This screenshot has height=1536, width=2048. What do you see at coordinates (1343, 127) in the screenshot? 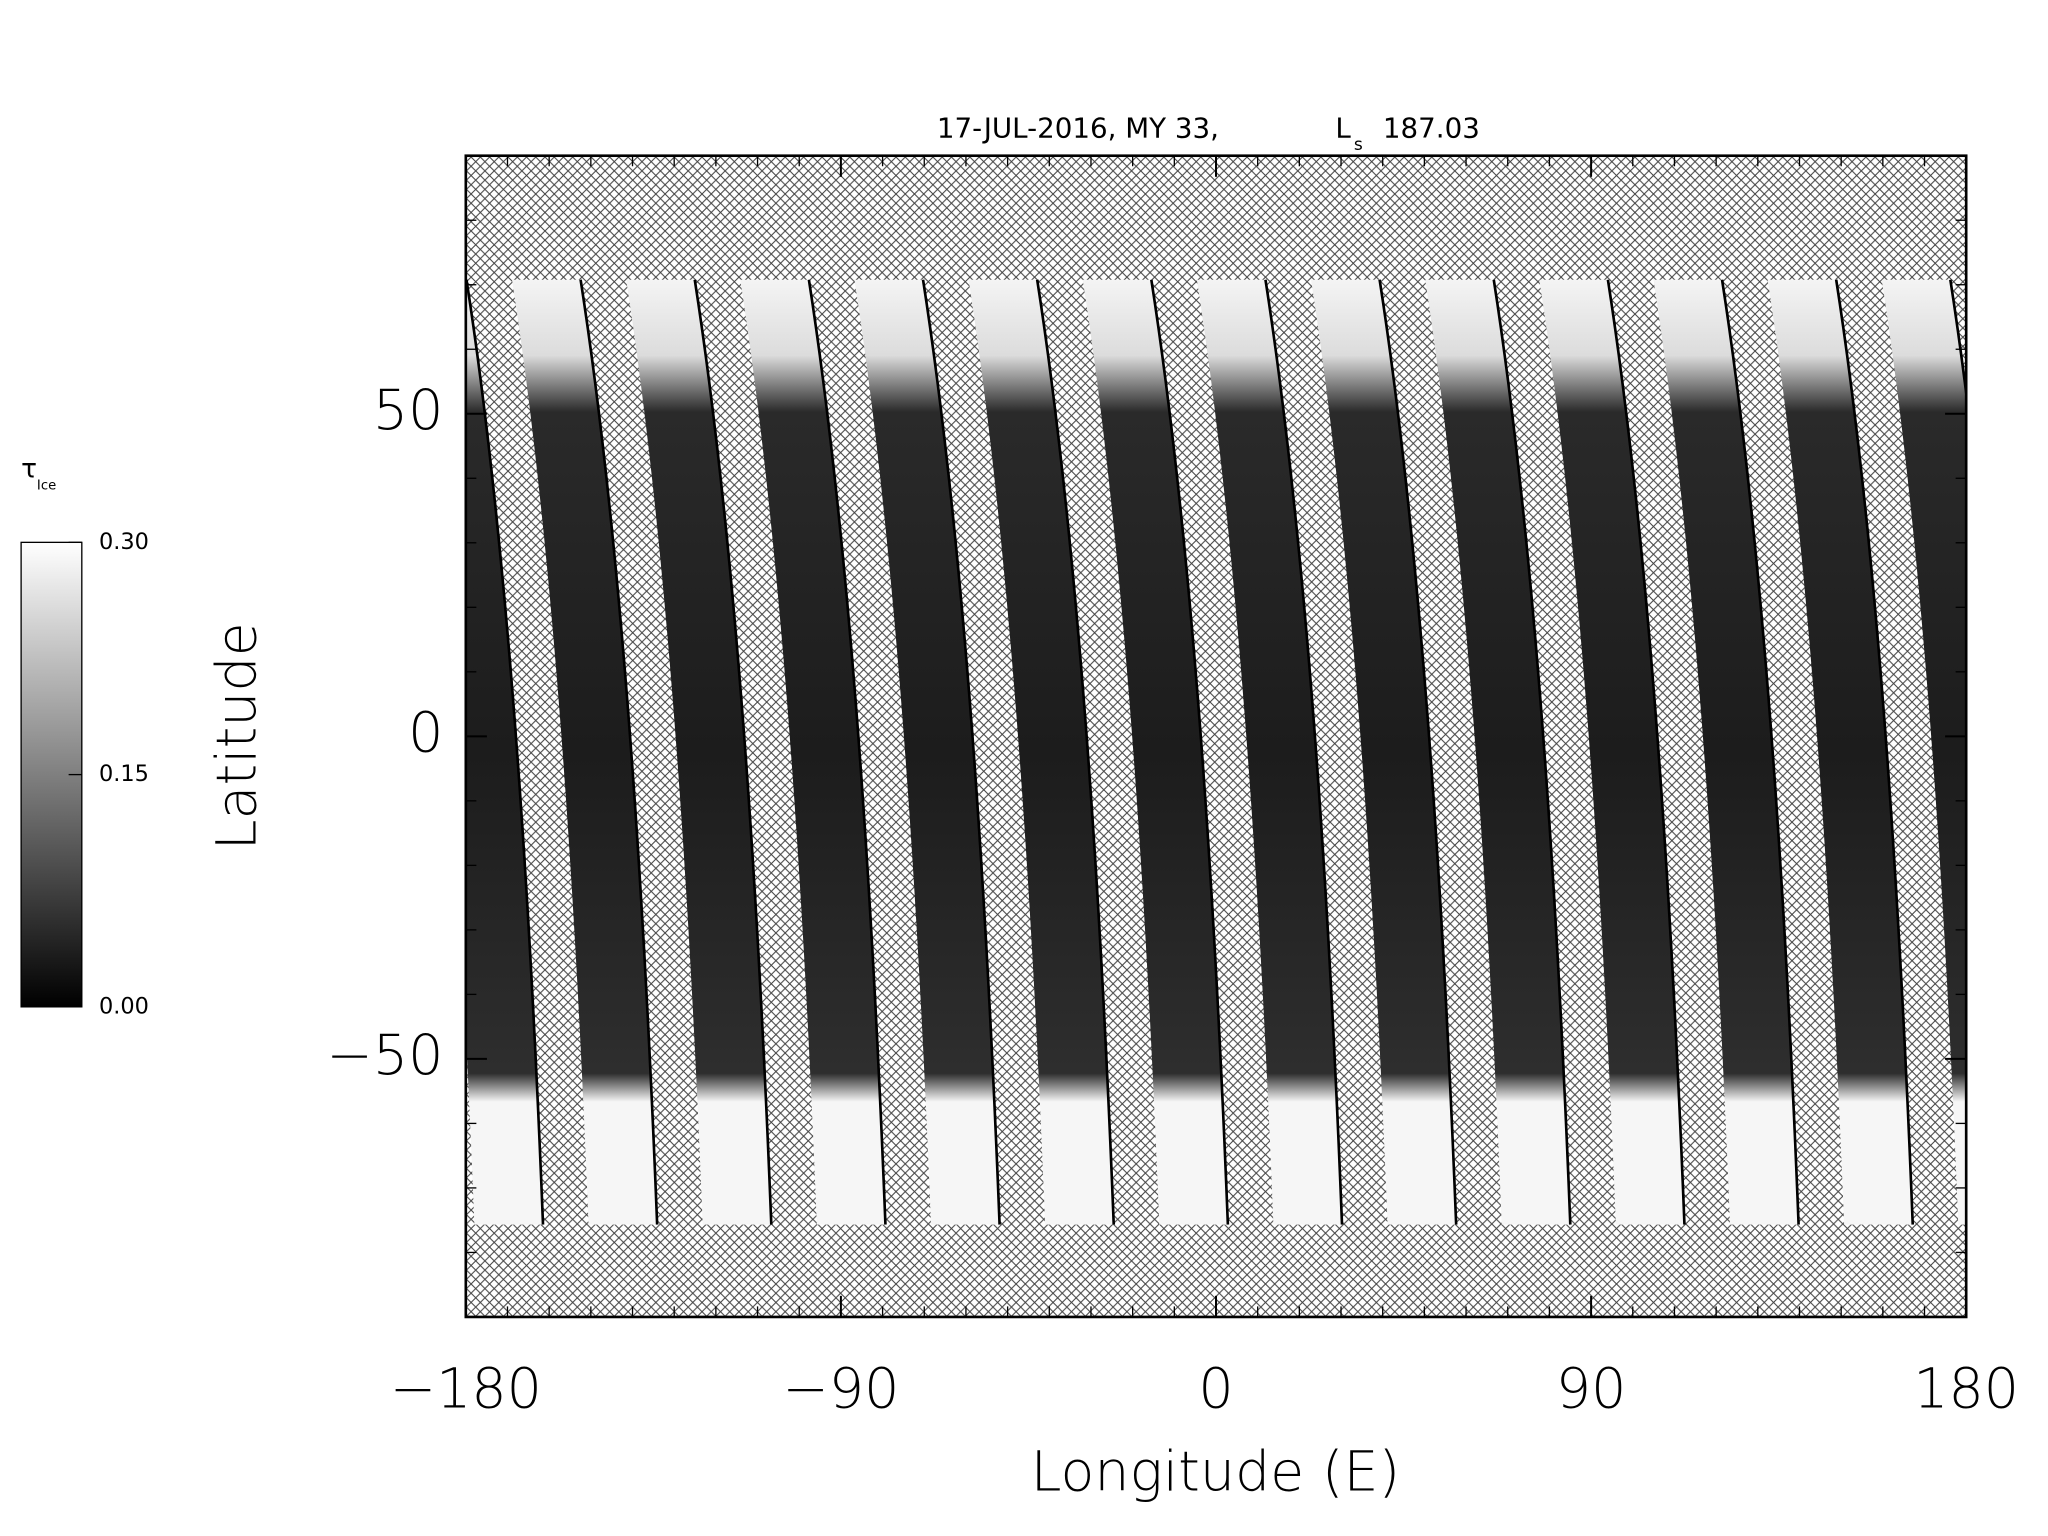
I see `title-ls: L` at bounding box center [1343, 127].